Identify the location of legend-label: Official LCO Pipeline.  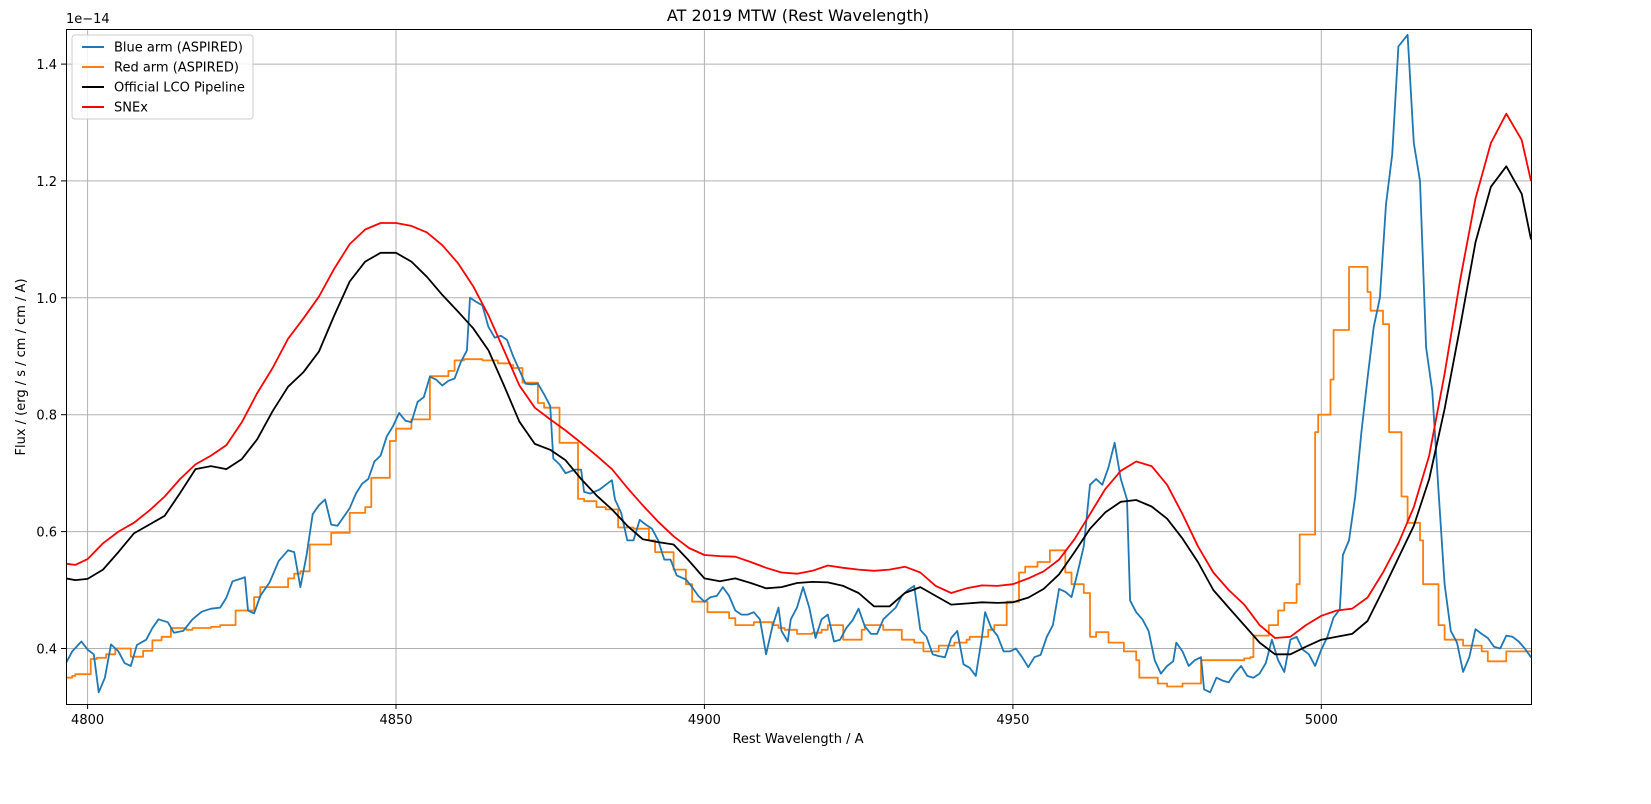
(179, 88).